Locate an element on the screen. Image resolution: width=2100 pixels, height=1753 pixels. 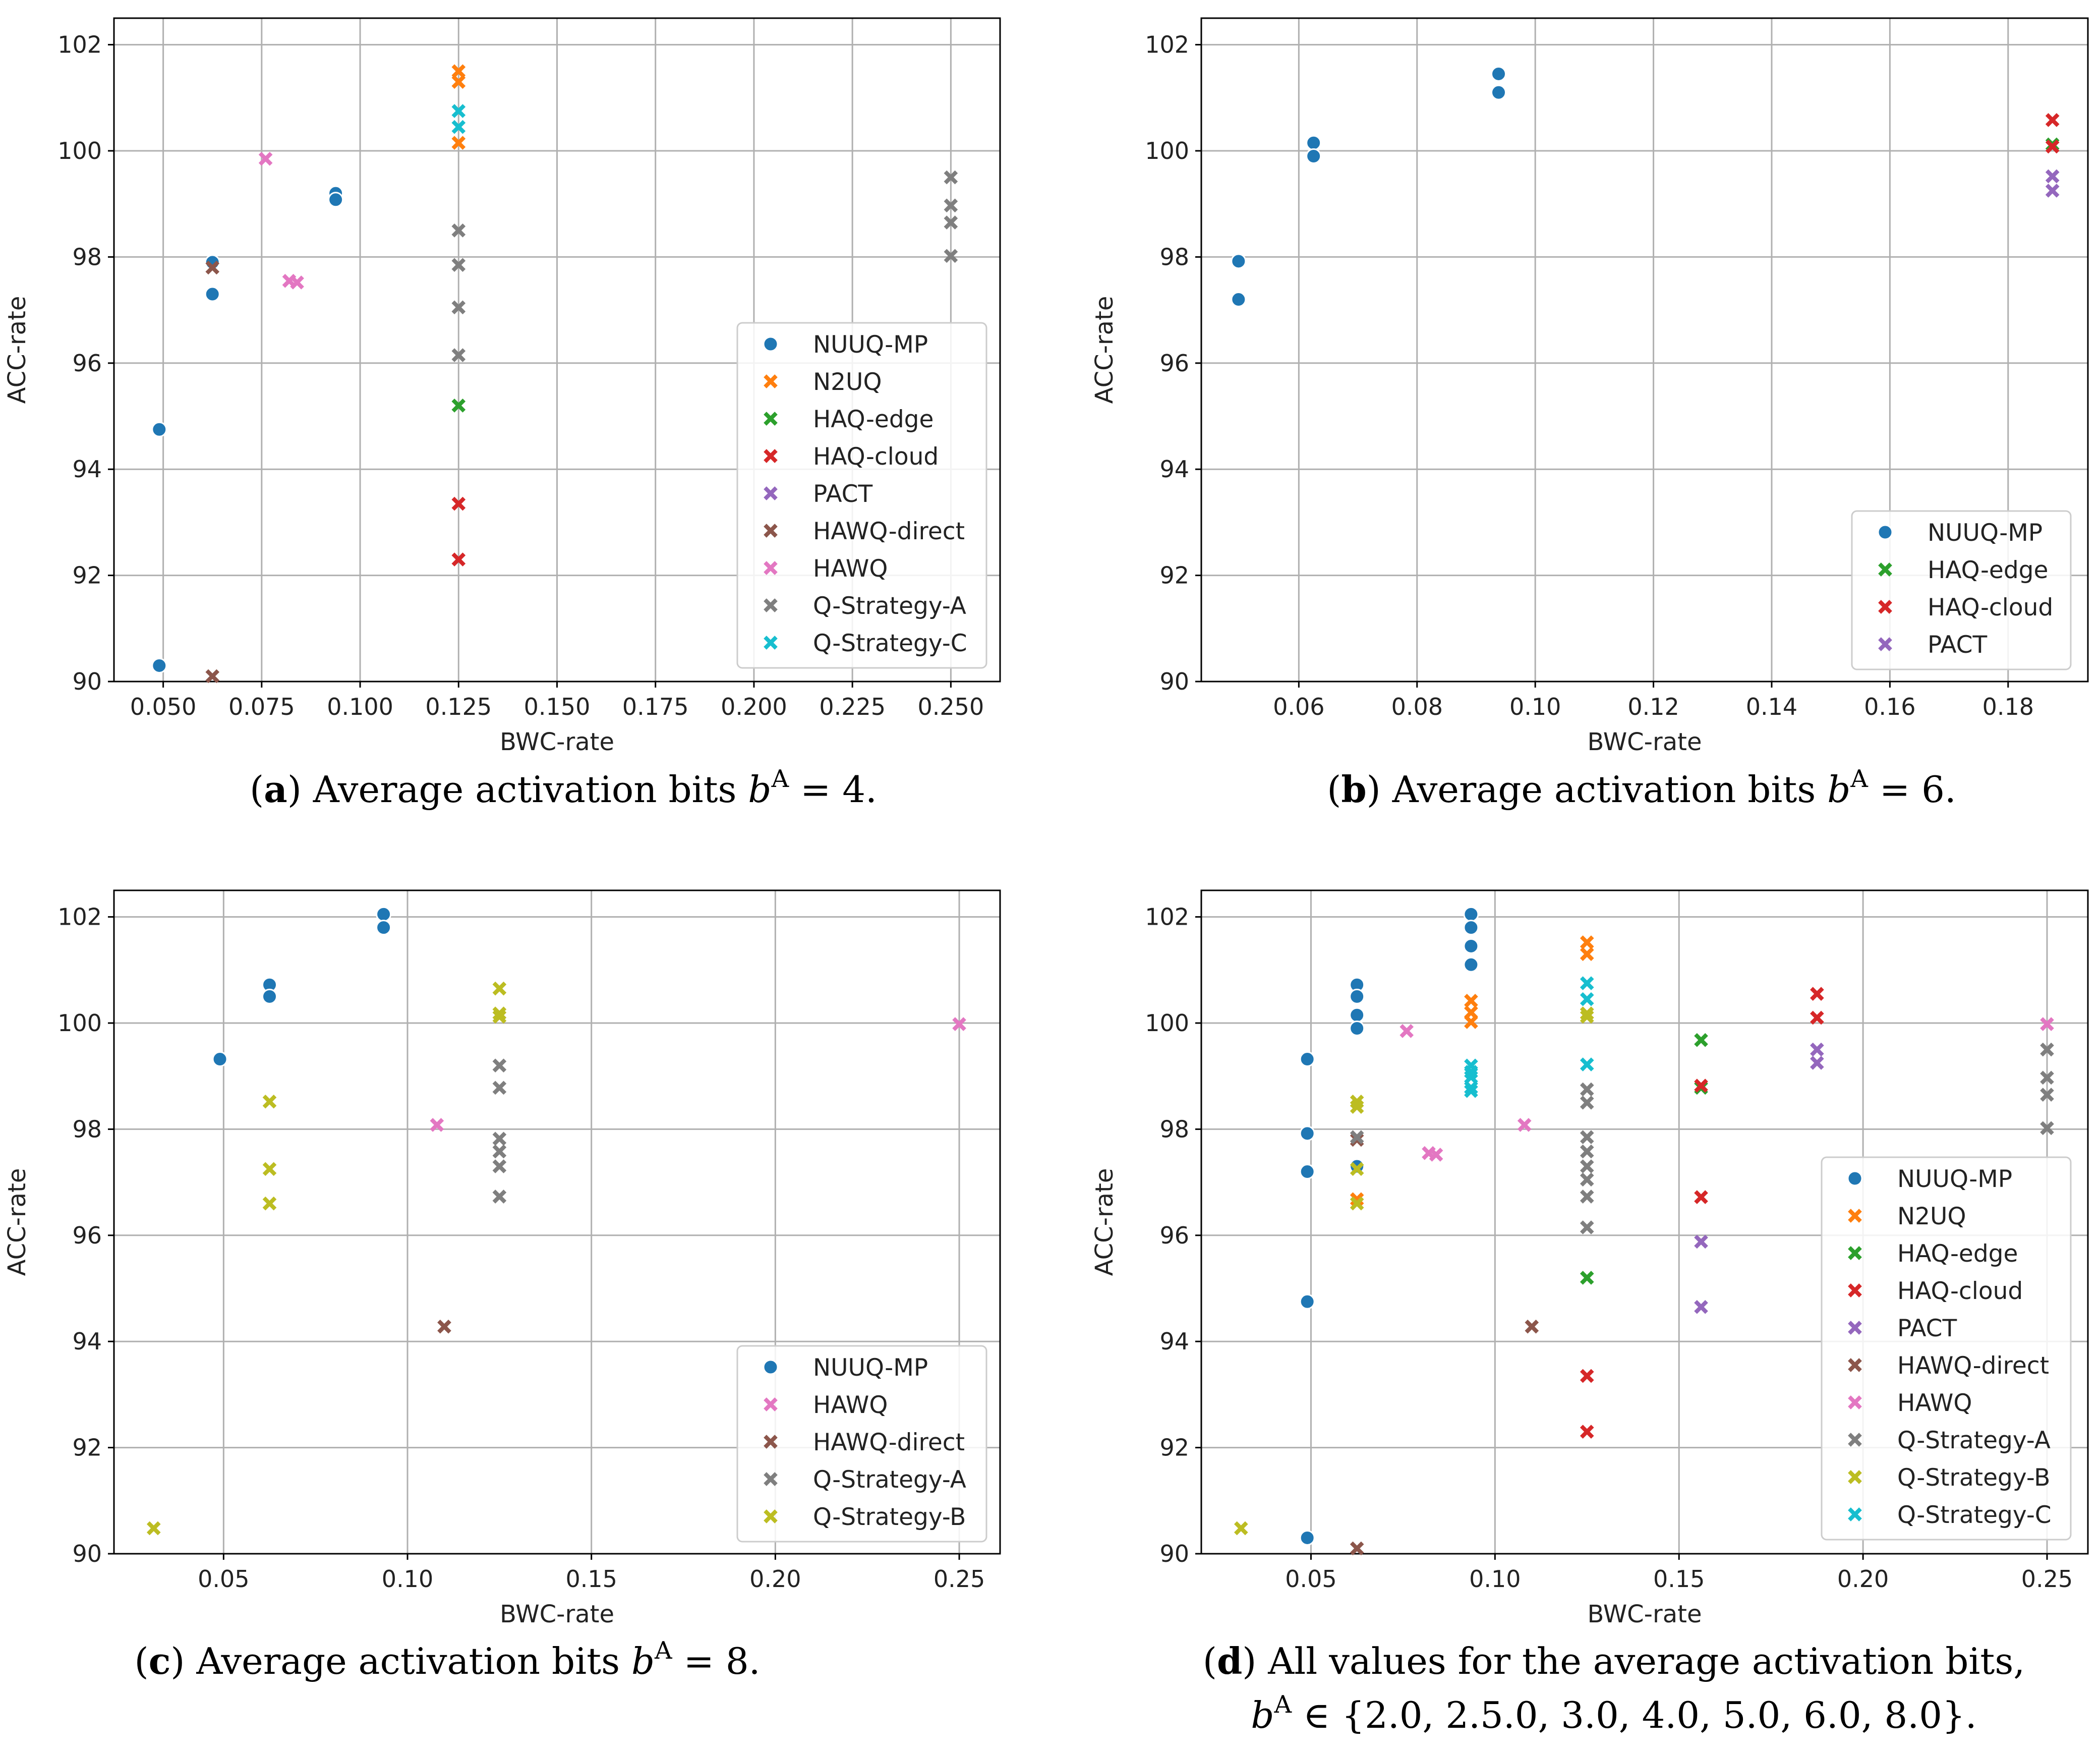
legend-entry: HAQ-cloud is located at coordinates (876, 457).